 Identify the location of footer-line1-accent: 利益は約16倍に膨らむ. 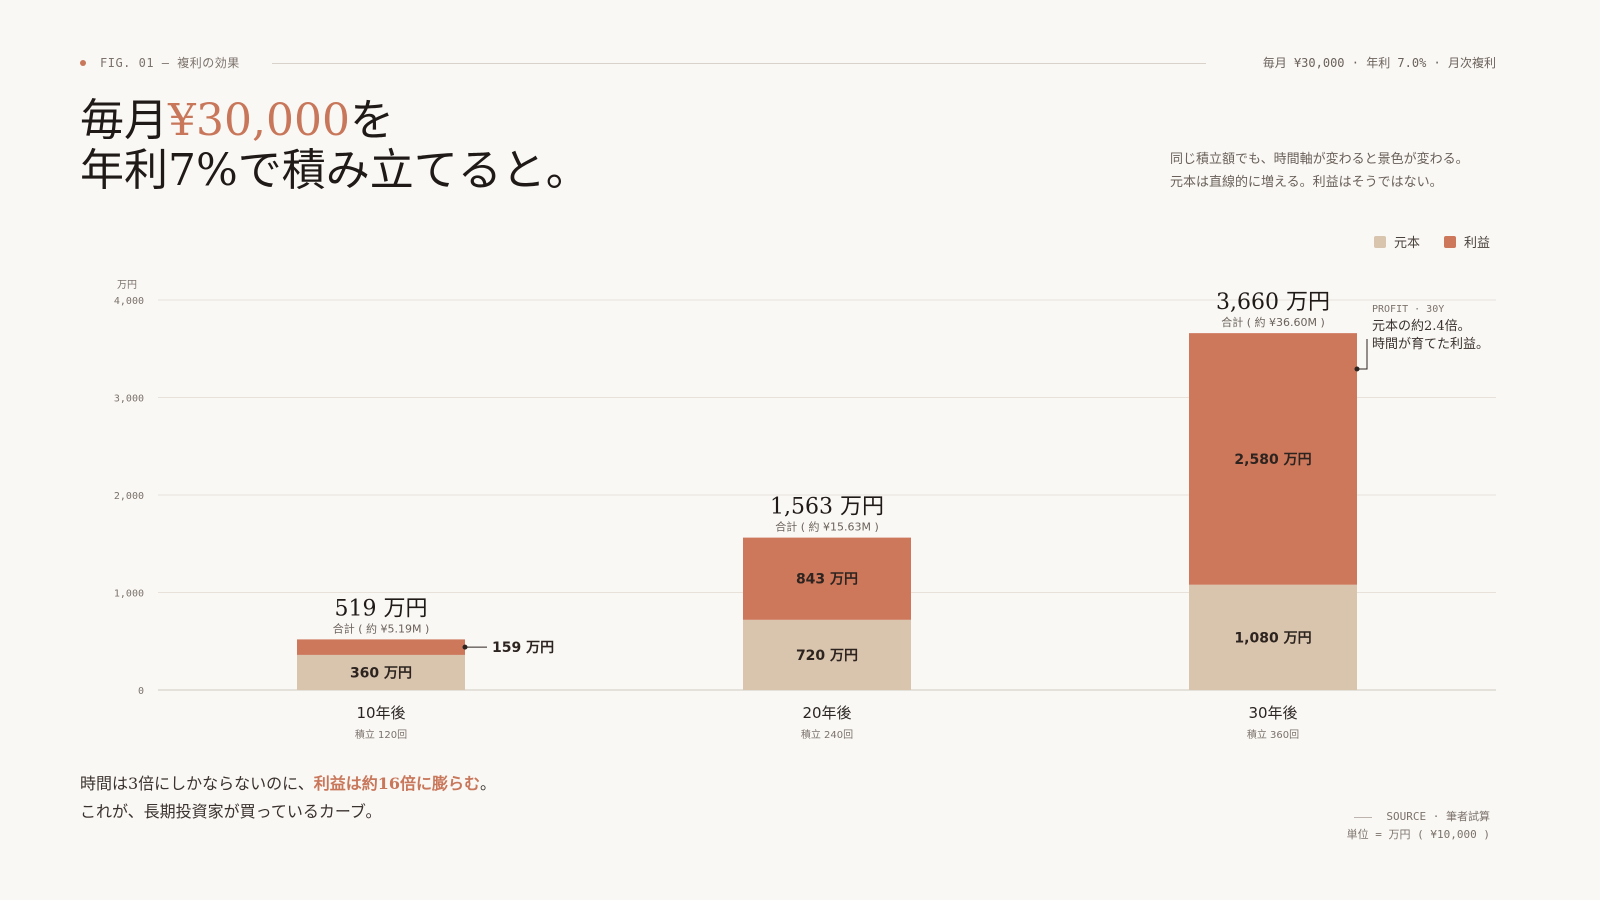
(396, 783).